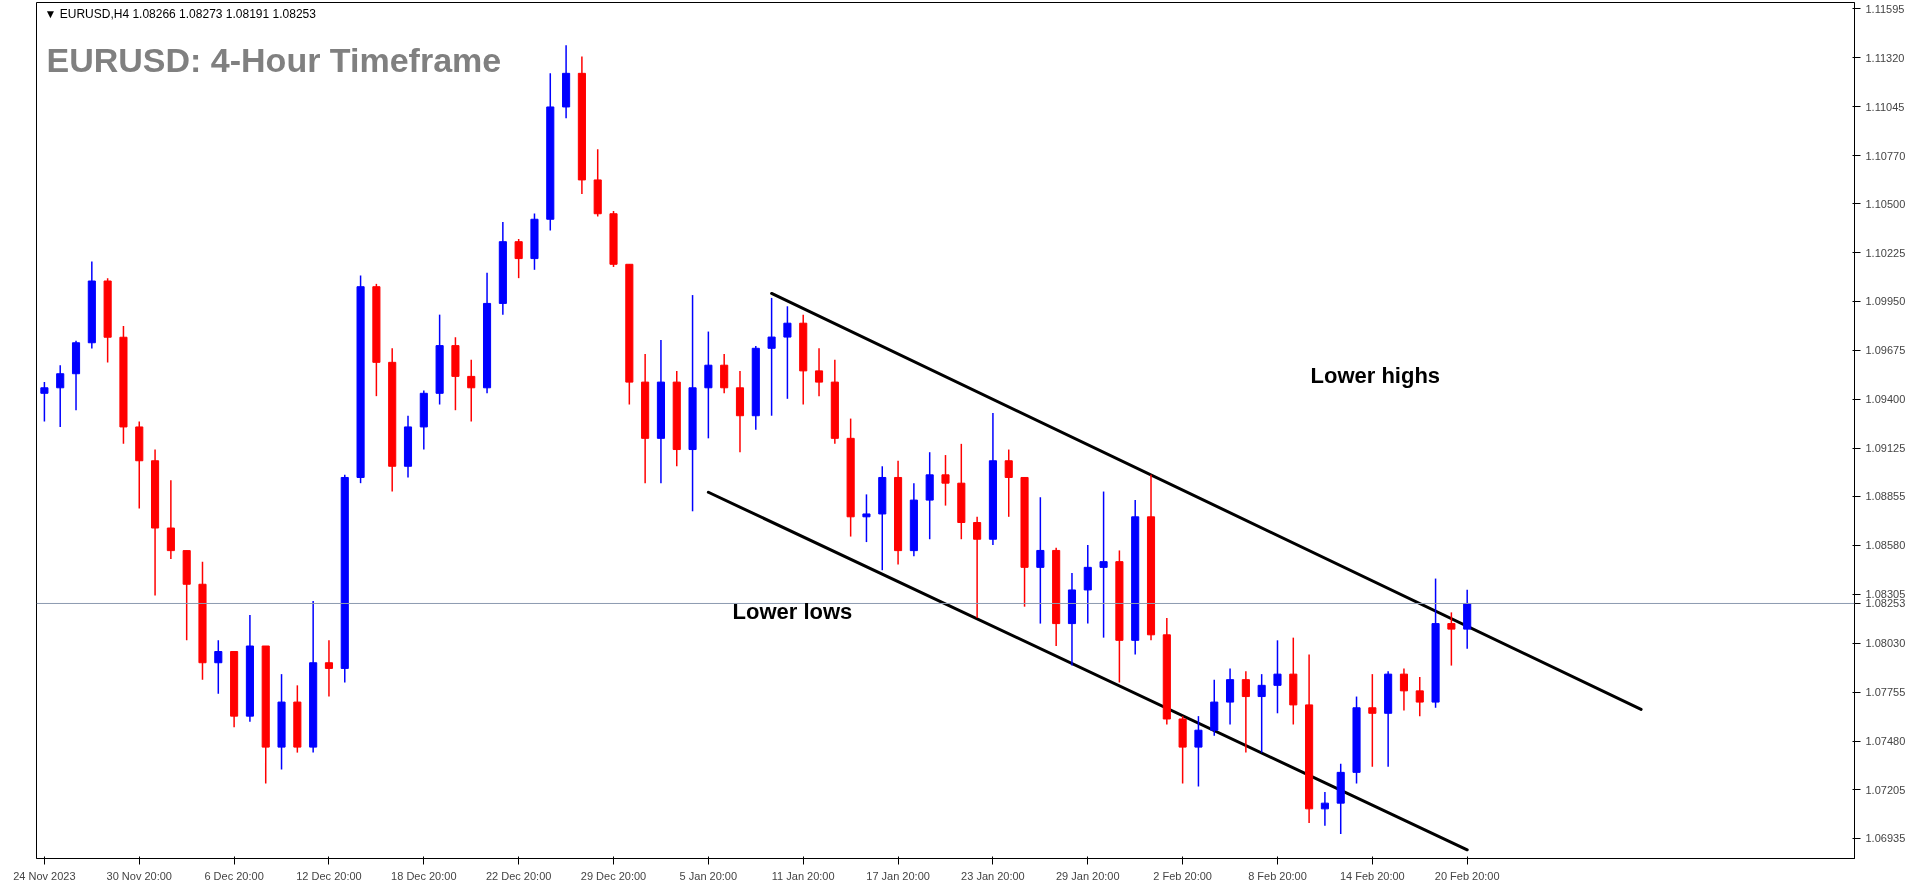  Describe the element at coordinates (1467, 875) in the screenshot. I see `x-tick-label: 20 Feb 20:00` at that location.